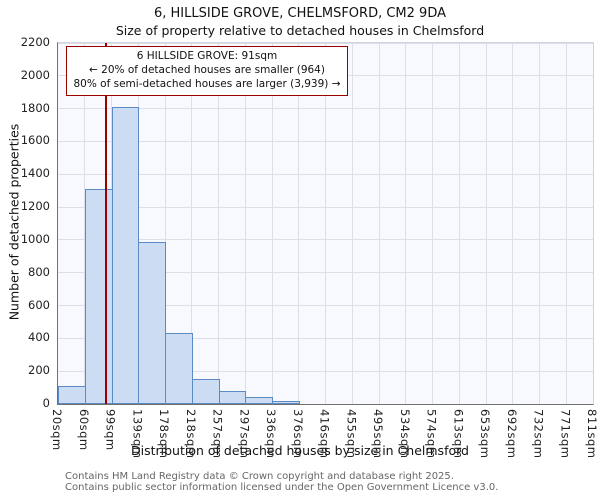  Describe the element at coordinates (35, 42) in the screenshot. I see `y-tick-label: 2200` at that location.